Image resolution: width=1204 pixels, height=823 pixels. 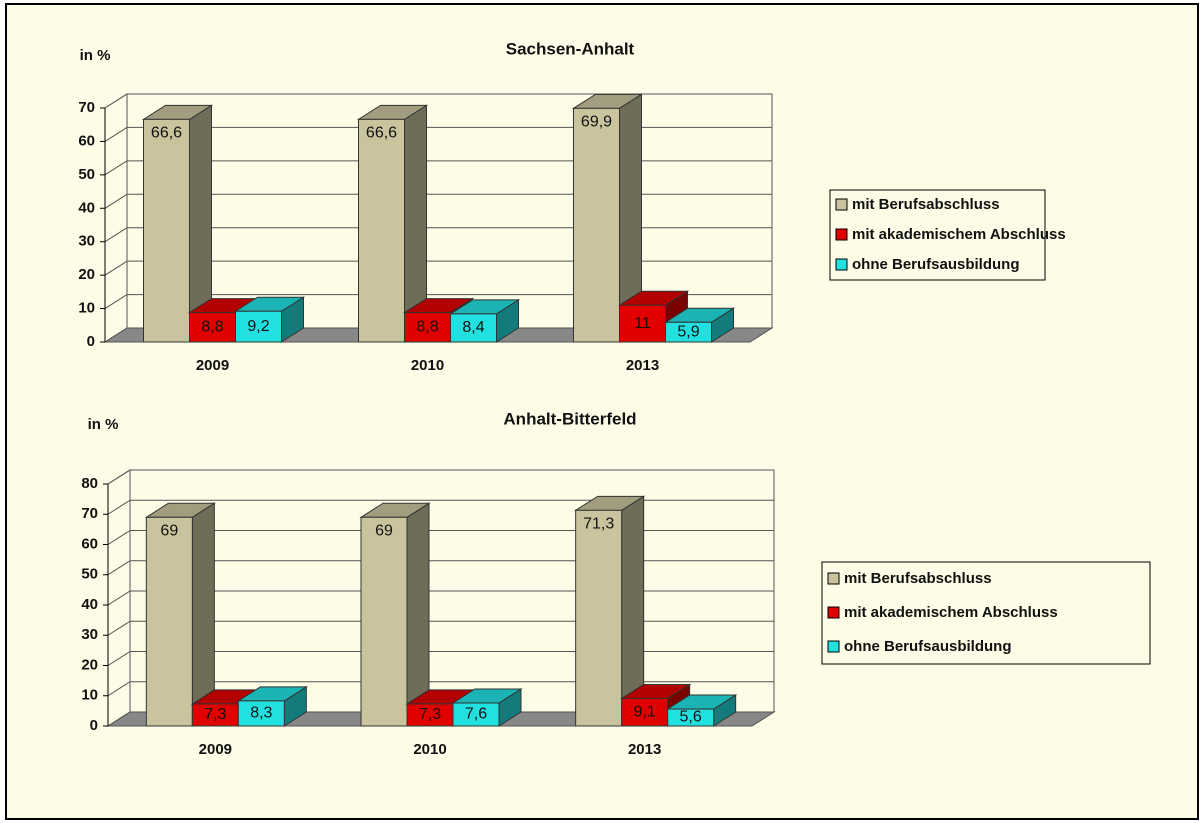 I want to click on data-label: 8,4, so click(x=473, y=327).